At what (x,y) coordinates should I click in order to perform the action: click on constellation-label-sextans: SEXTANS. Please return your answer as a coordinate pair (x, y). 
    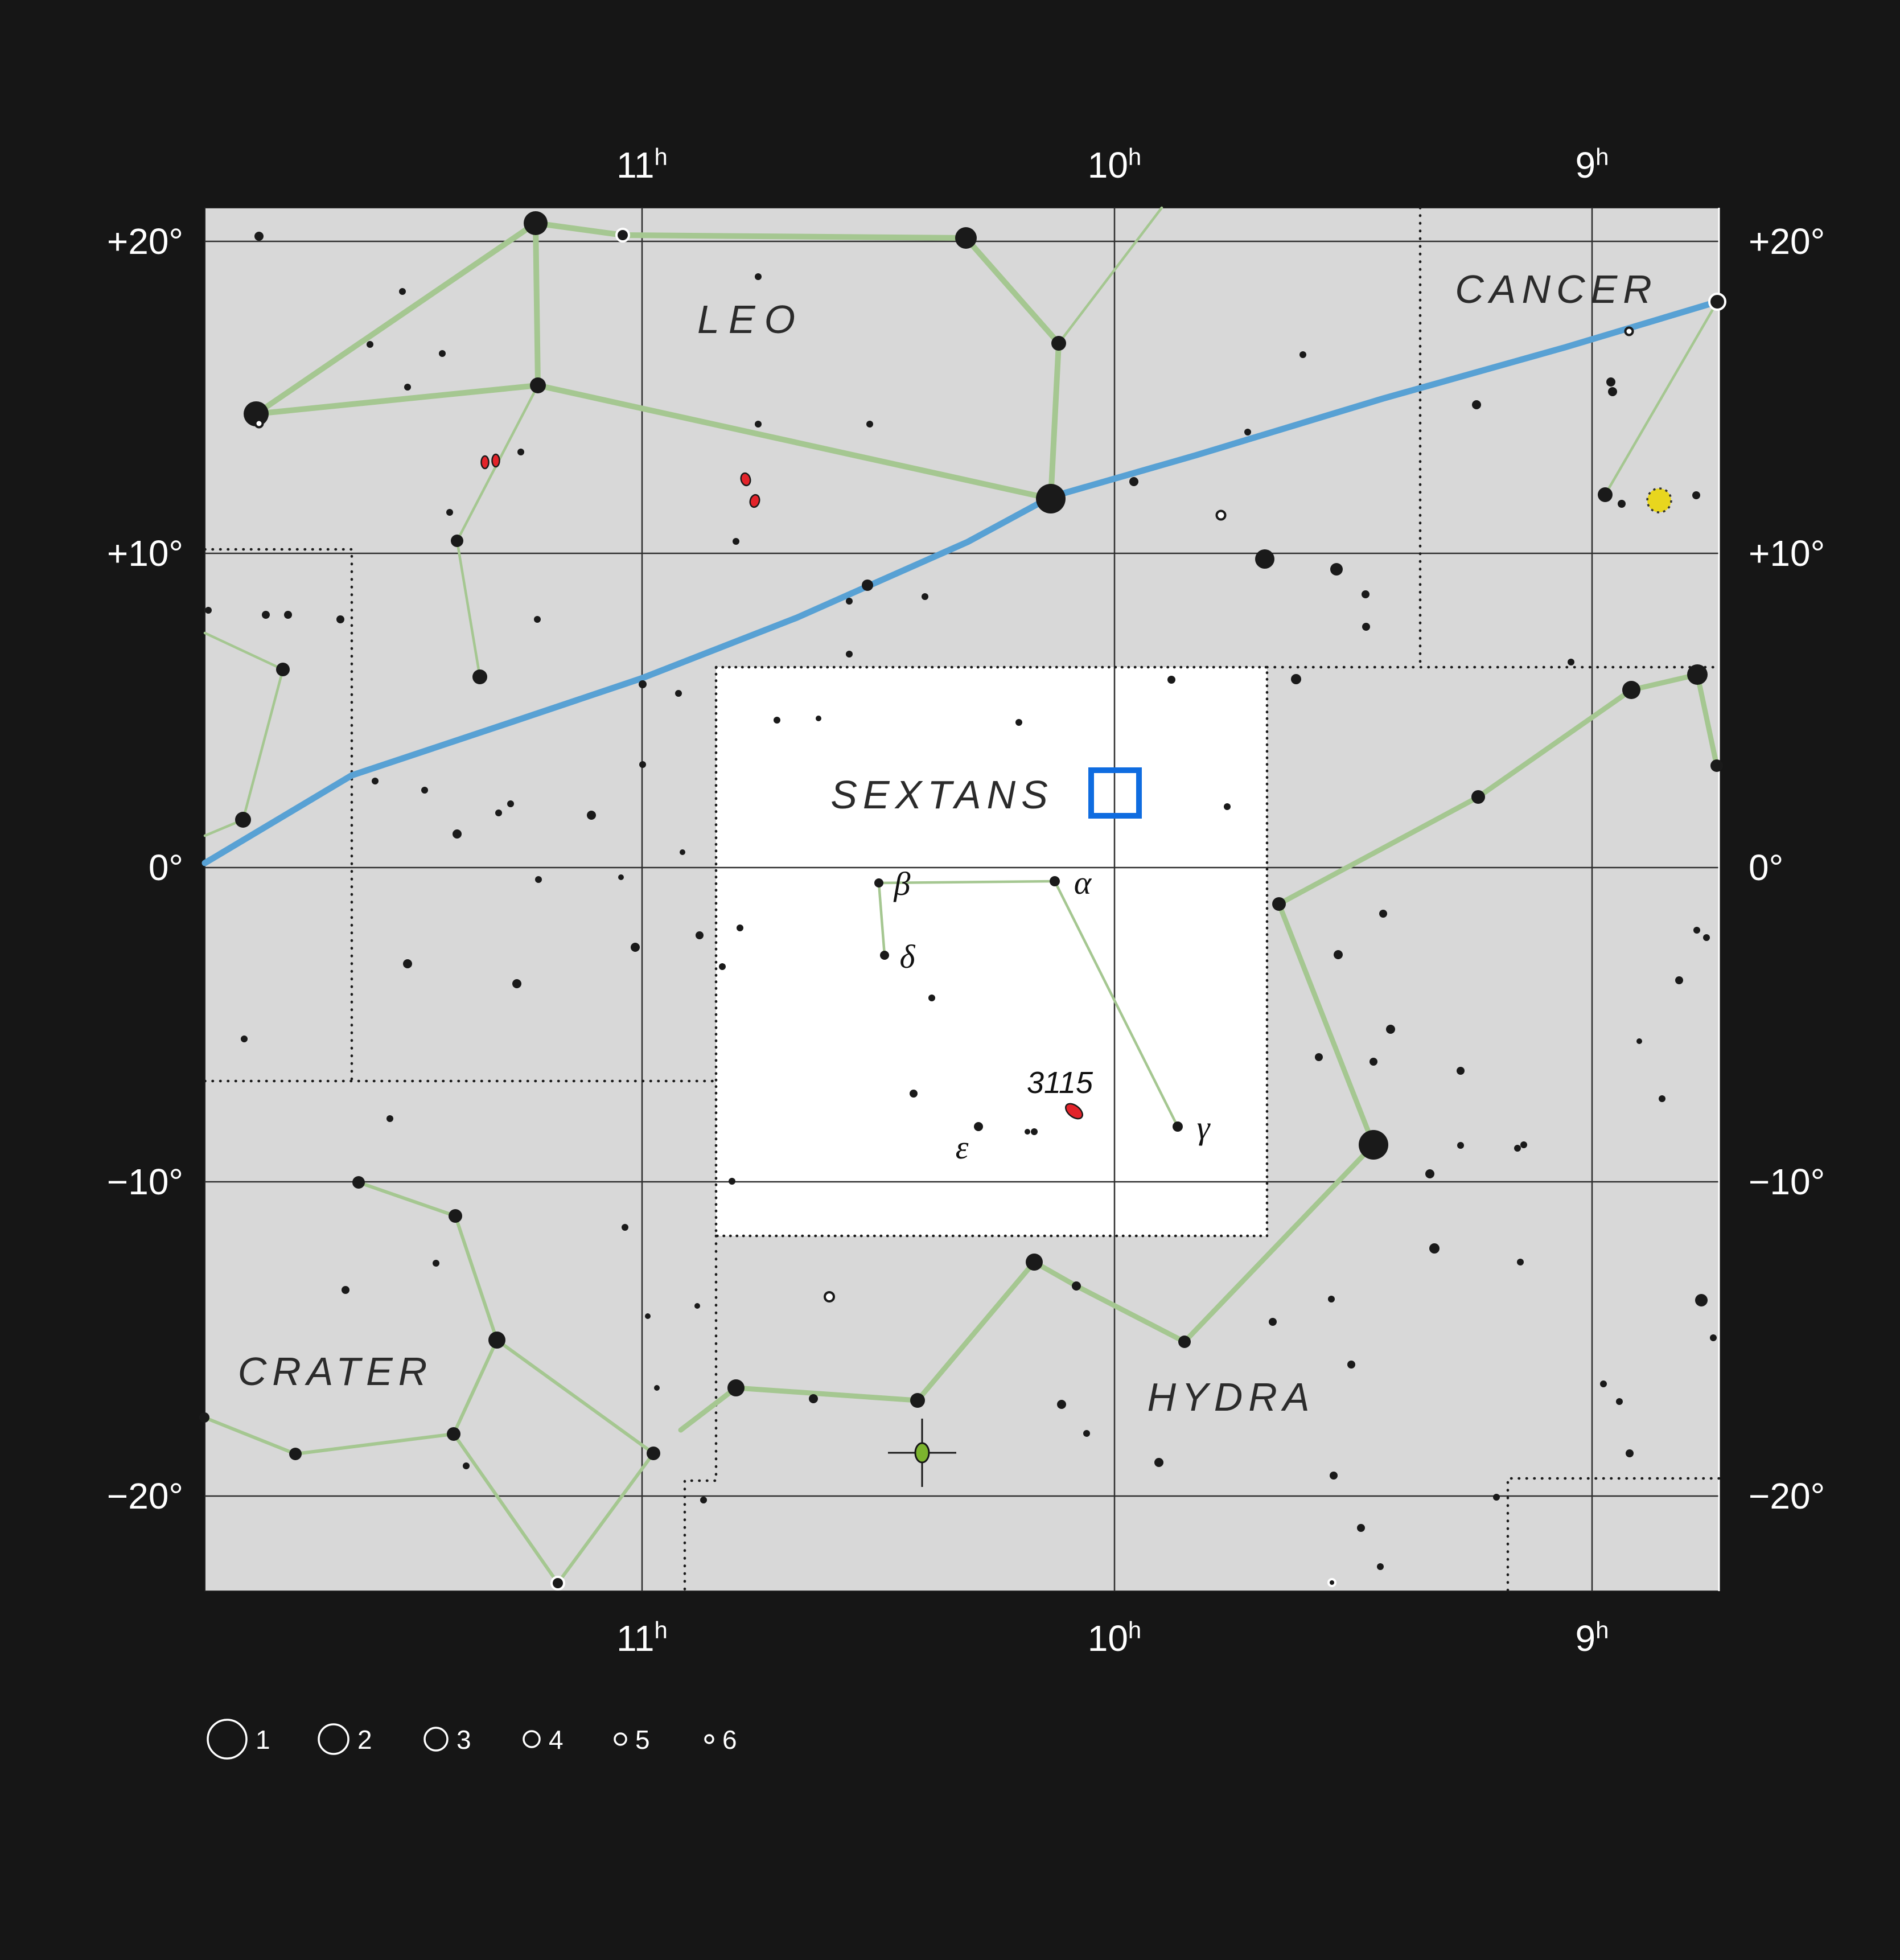
    Looking at the image, I should click on (942, 795).